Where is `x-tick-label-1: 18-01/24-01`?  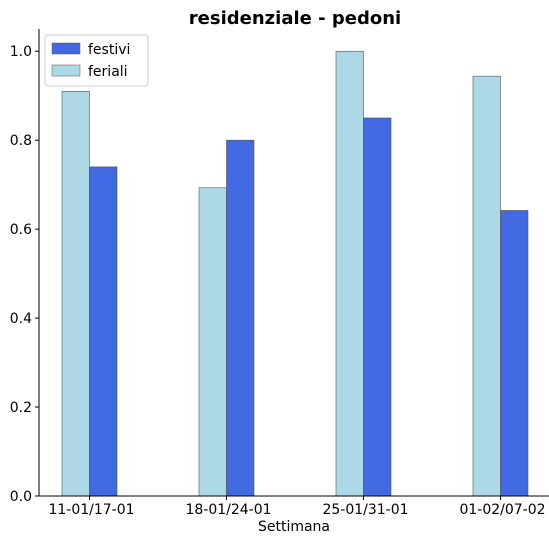
x-tick-label-1: 18-01/24-01 is located at coordinates (228, 510).